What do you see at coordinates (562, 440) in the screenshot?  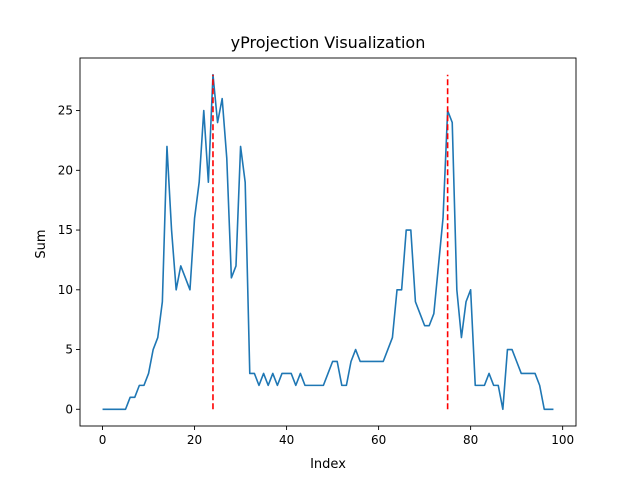 I see `x-tick-label-5: 100` at bounding box center [562, 440].